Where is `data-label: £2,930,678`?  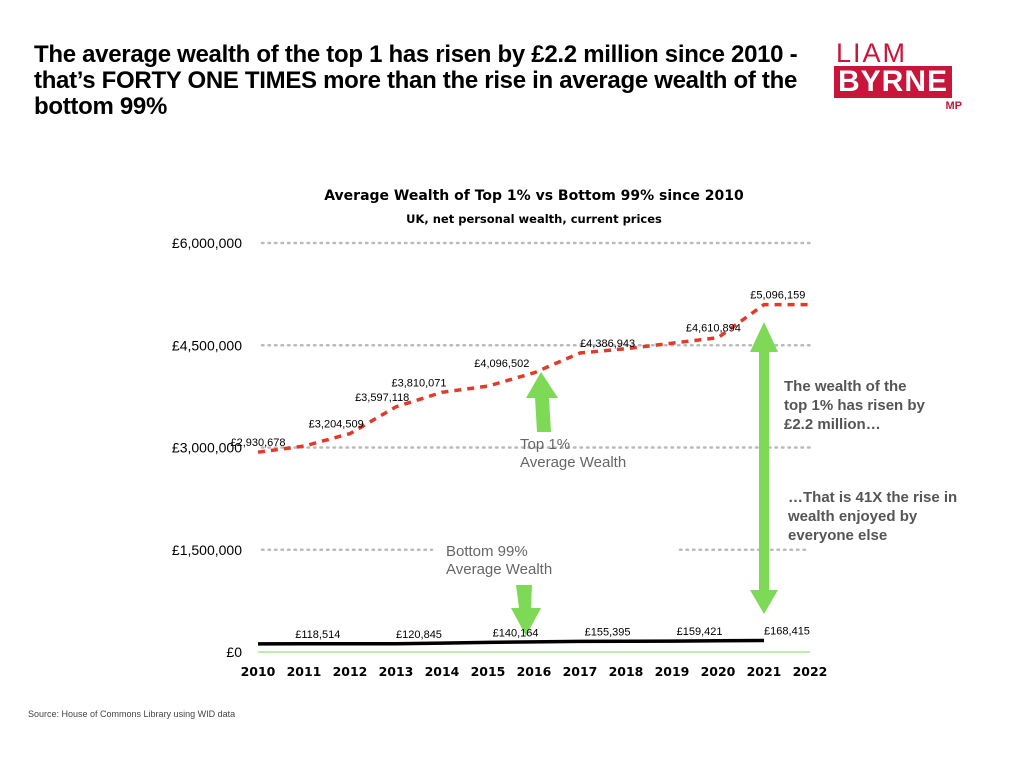 data-label: £2,930,678 is located at coordinates (257, 443).